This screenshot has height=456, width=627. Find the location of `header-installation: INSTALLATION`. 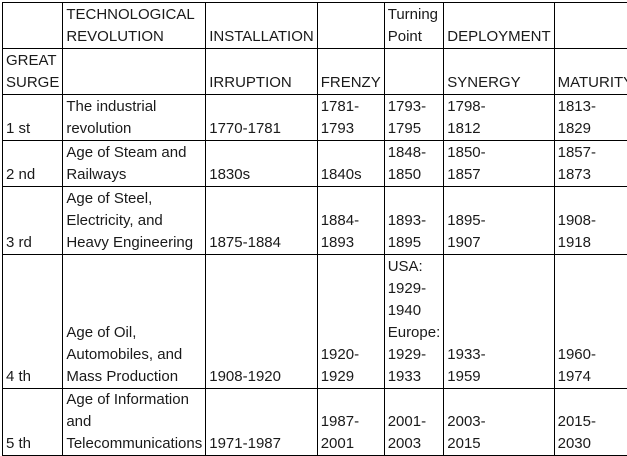

header-installation: INSTALLATION is located at coordinates (261, 26).